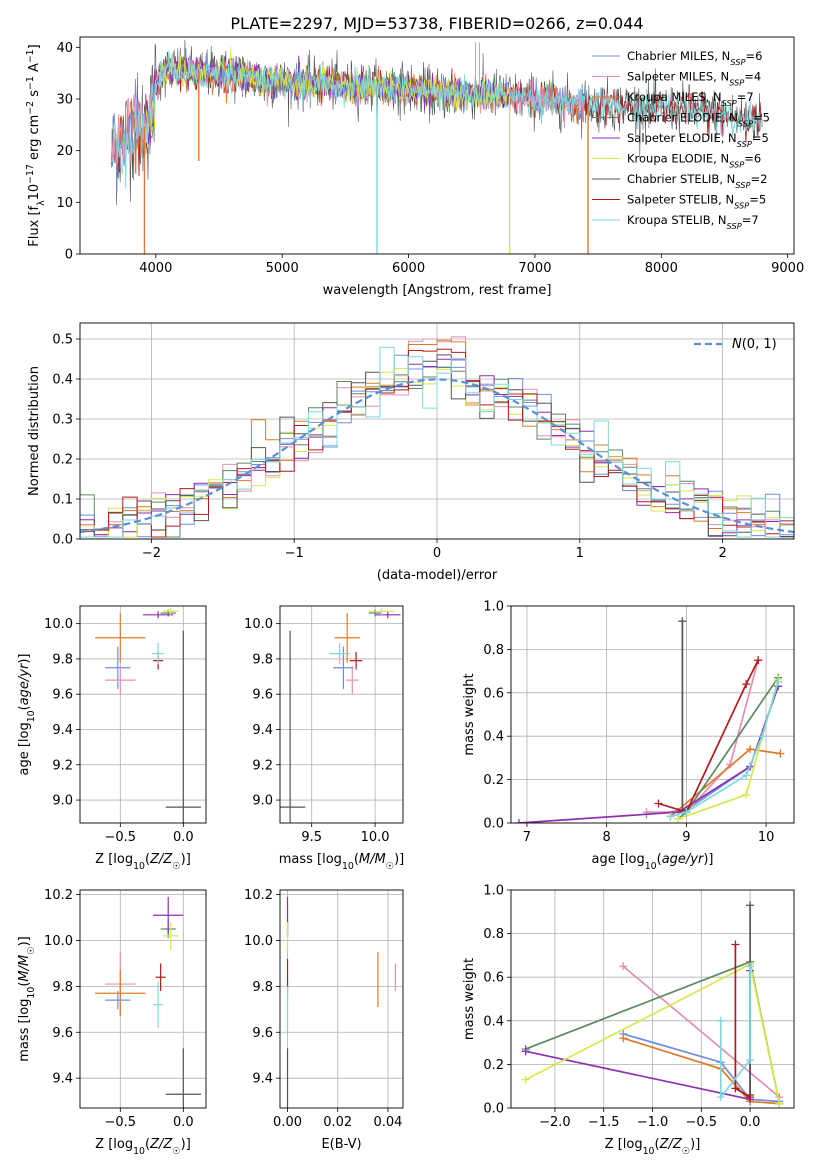 This screenshot has width=819, height=1170. I want to click on y-axis-label: mass weight, so click(469, 999).